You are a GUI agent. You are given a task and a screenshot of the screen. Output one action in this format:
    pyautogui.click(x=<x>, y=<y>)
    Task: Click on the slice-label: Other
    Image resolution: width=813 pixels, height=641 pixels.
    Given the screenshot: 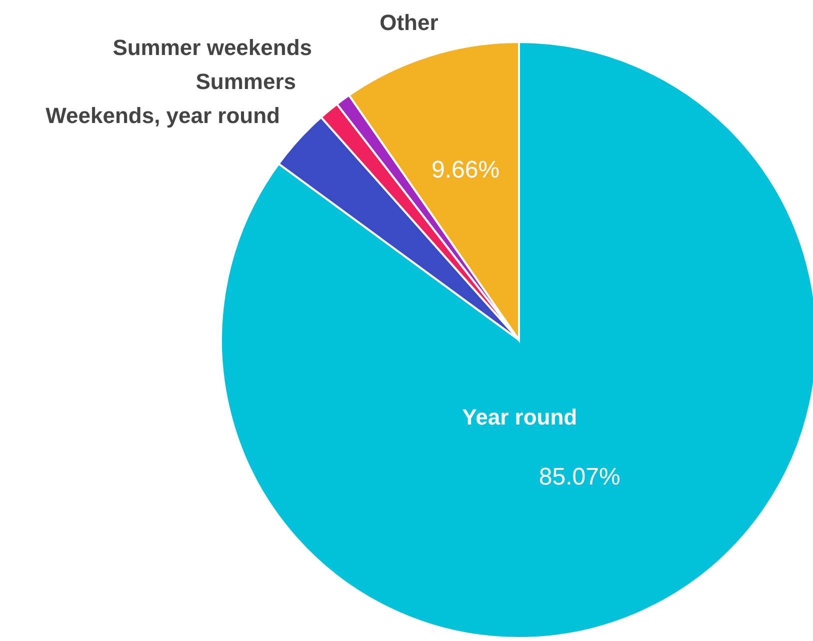 What is the action you would take?
    pyautogui.click(x=409, y=22)
    